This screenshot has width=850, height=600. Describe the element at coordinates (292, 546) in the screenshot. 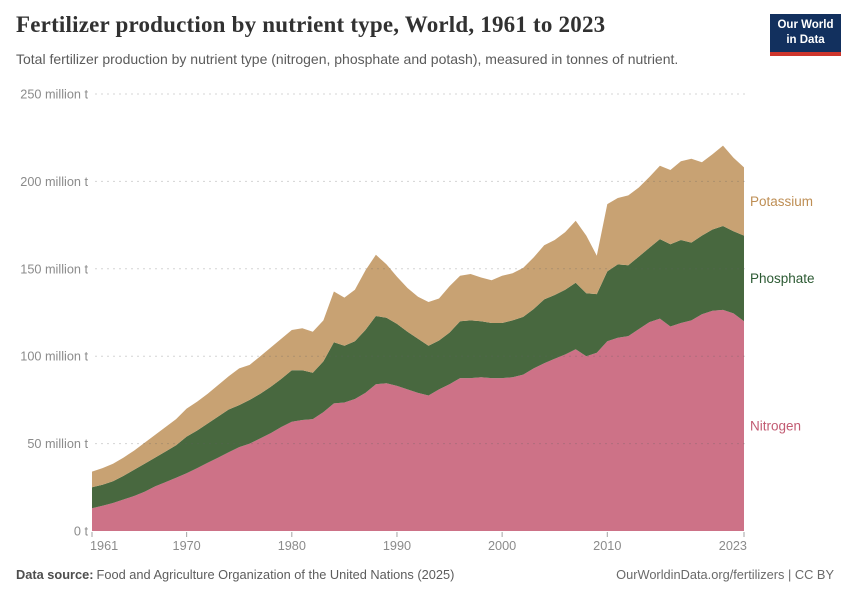

I see `xtick-label-1980: 1980` at that location.